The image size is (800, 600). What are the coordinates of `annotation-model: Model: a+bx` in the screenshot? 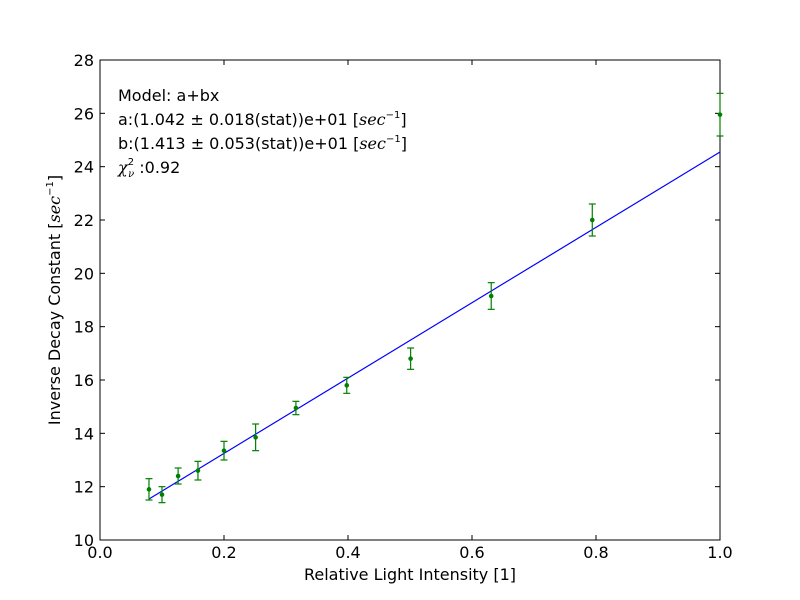 It's located at (168, 95).